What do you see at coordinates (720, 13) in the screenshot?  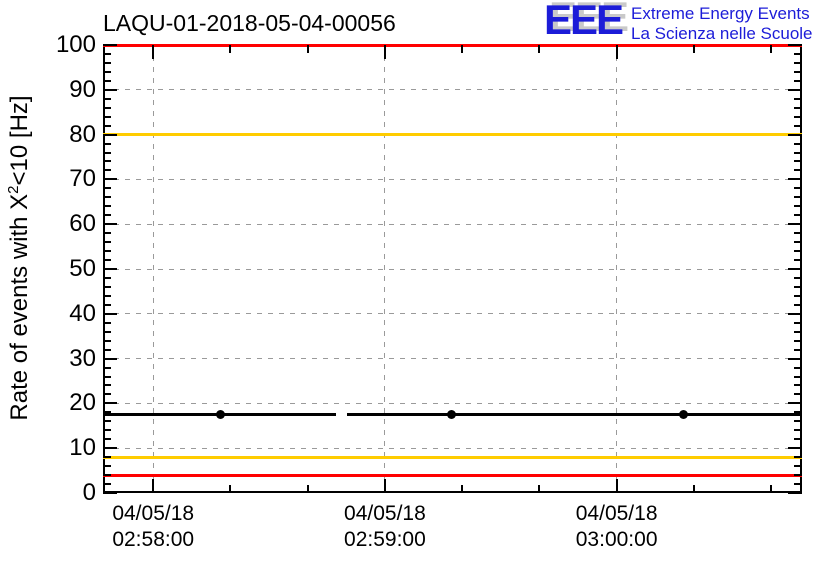 I see `eee-logo-line1: Extreme Energy Events` at bounding box center [720, 13].